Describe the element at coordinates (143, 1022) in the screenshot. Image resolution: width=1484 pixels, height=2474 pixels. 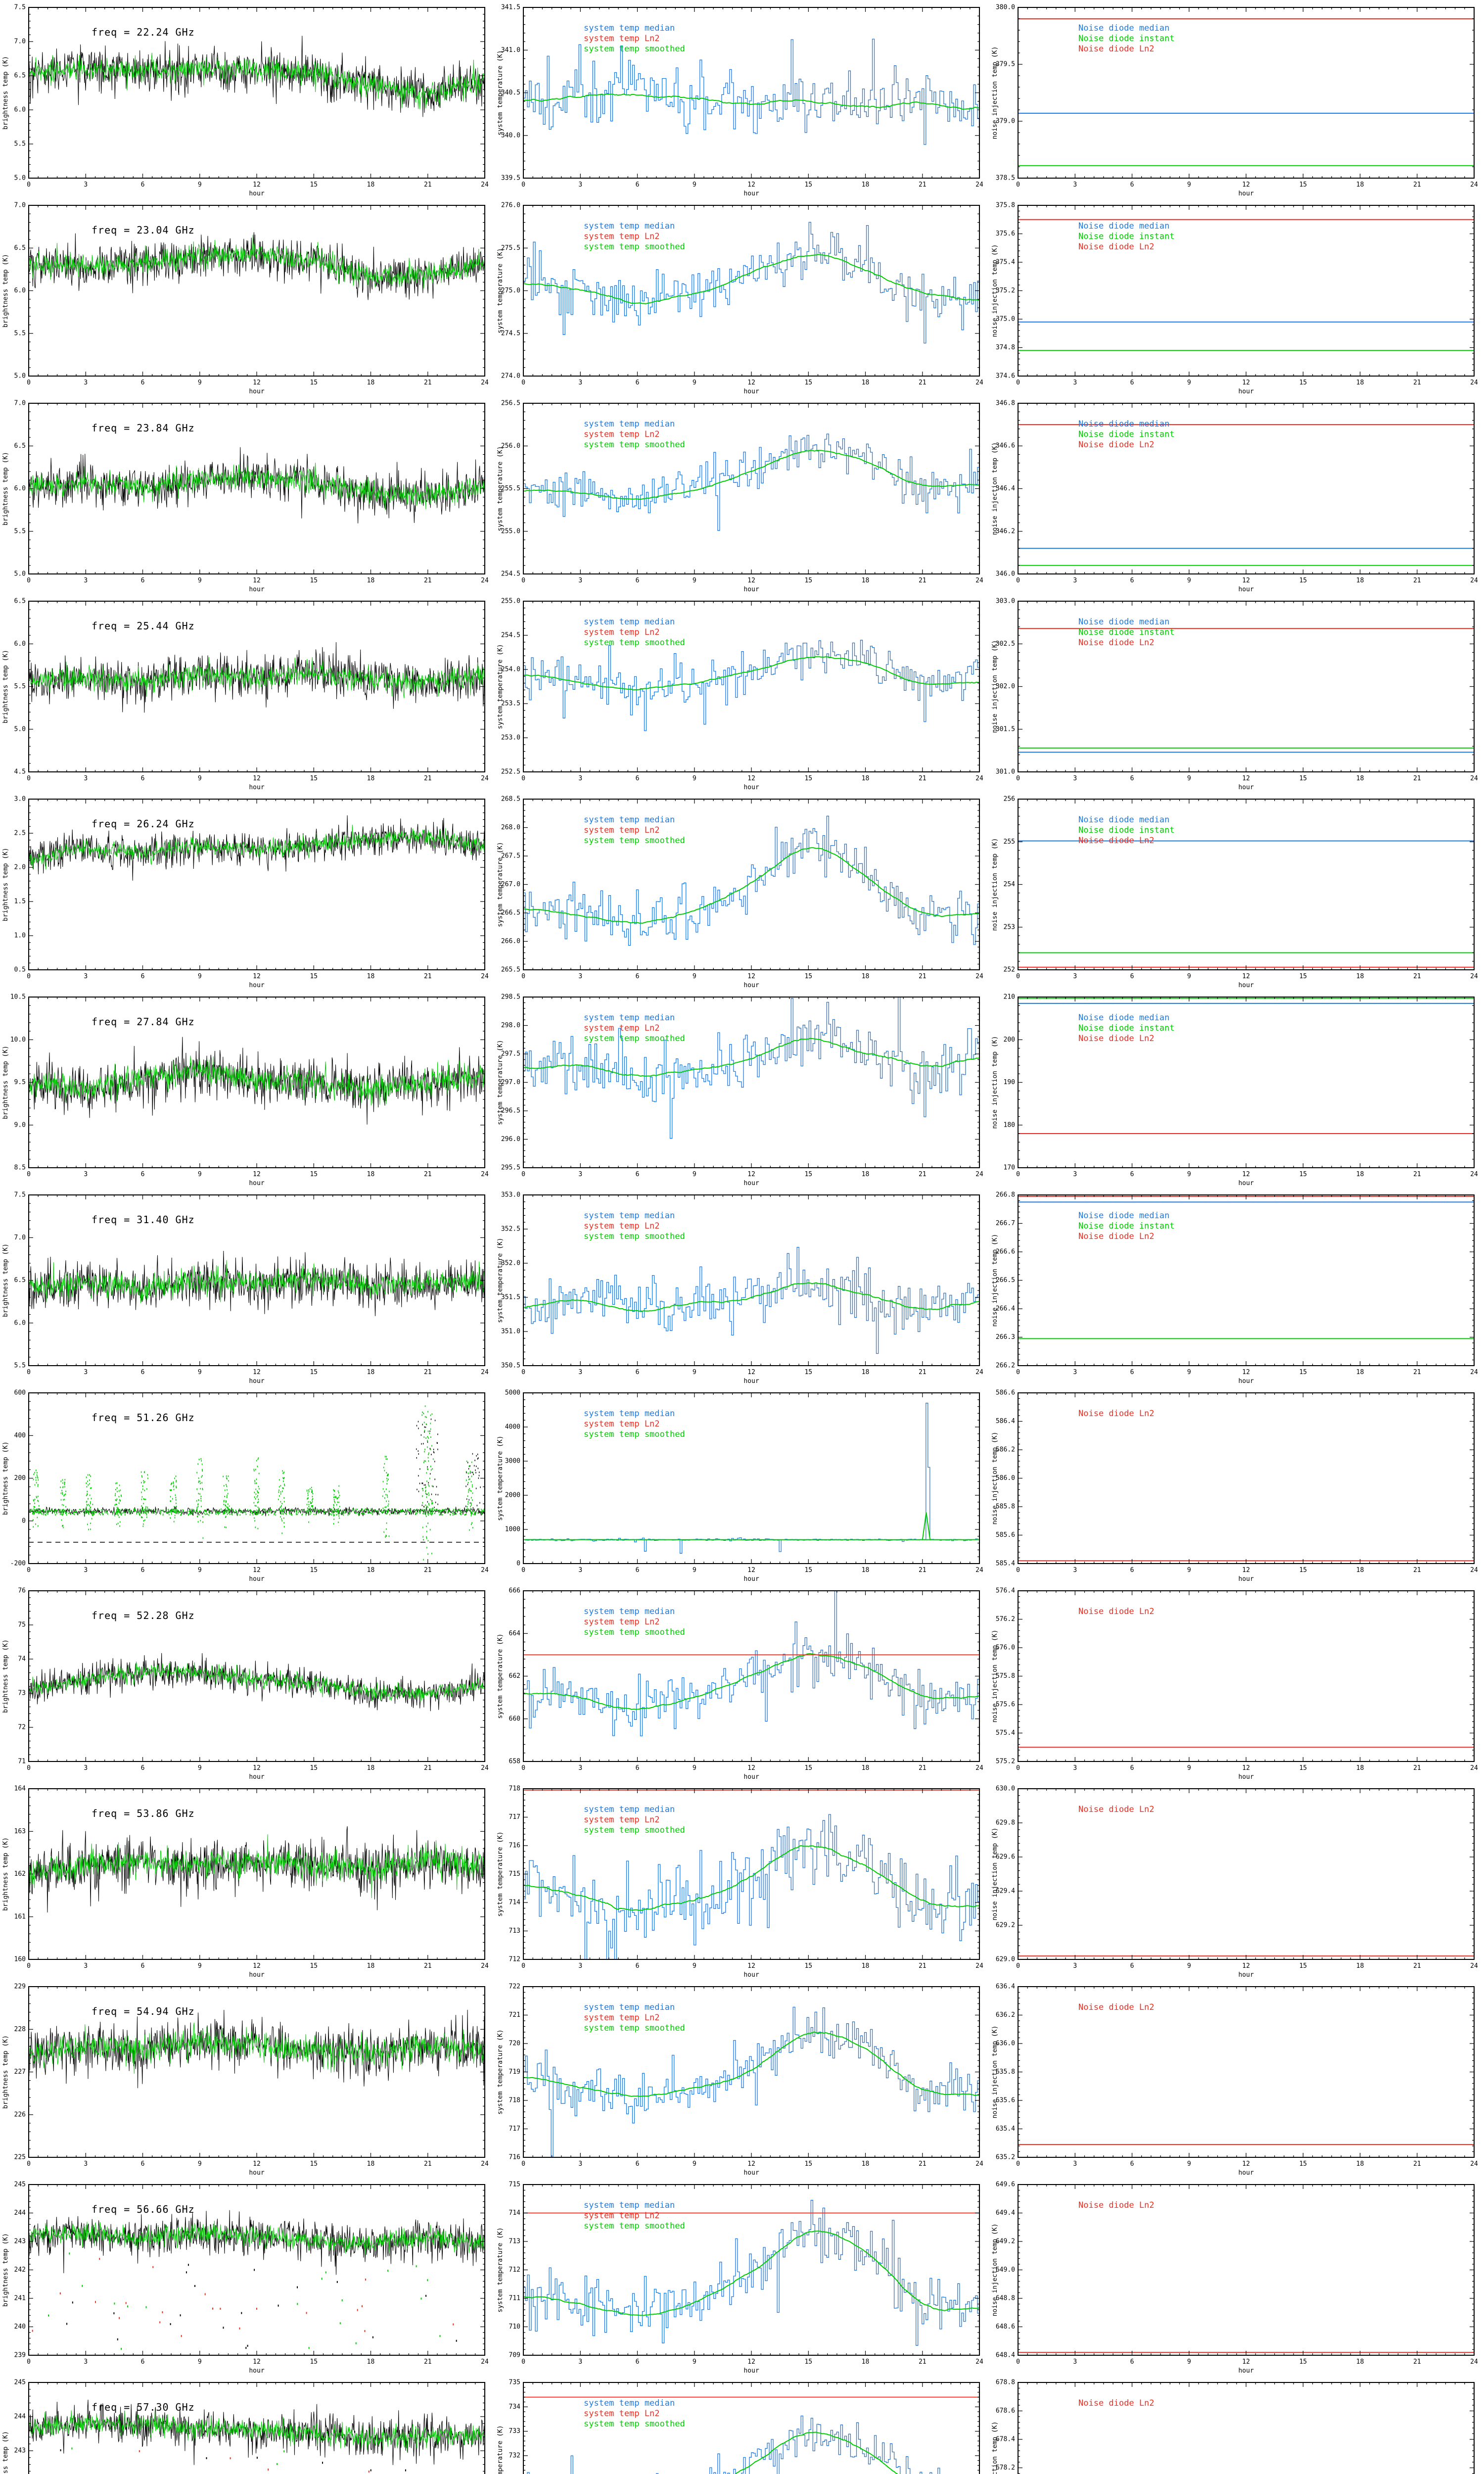
I see `freq-label: freq = 27.84 GHz` at that location.